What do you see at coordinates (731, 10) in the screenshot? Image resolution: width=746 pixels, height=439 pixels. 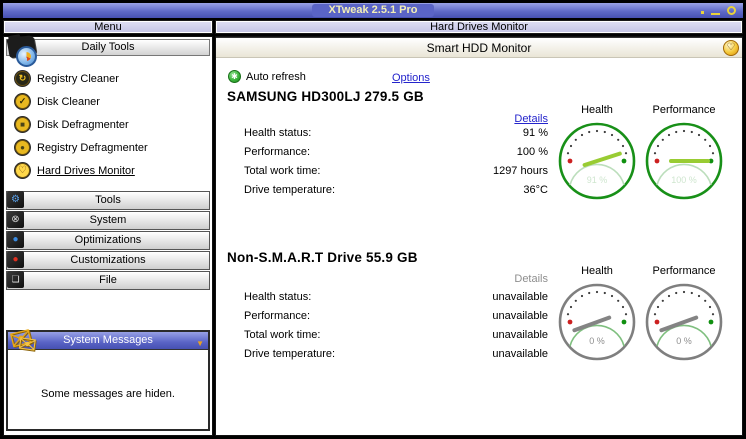 I see `close-icon` at bounding box center [731, 10].